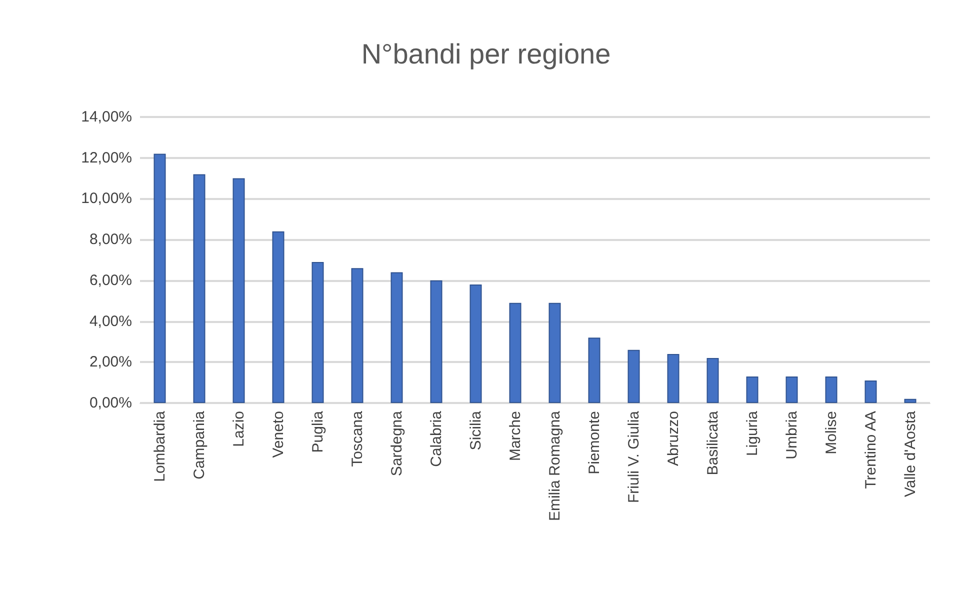 The image size is (972, 595). Describe the element at coordinates (397, 443) in the screenshot. I see `x-tick-label: Sardegna` at that location.